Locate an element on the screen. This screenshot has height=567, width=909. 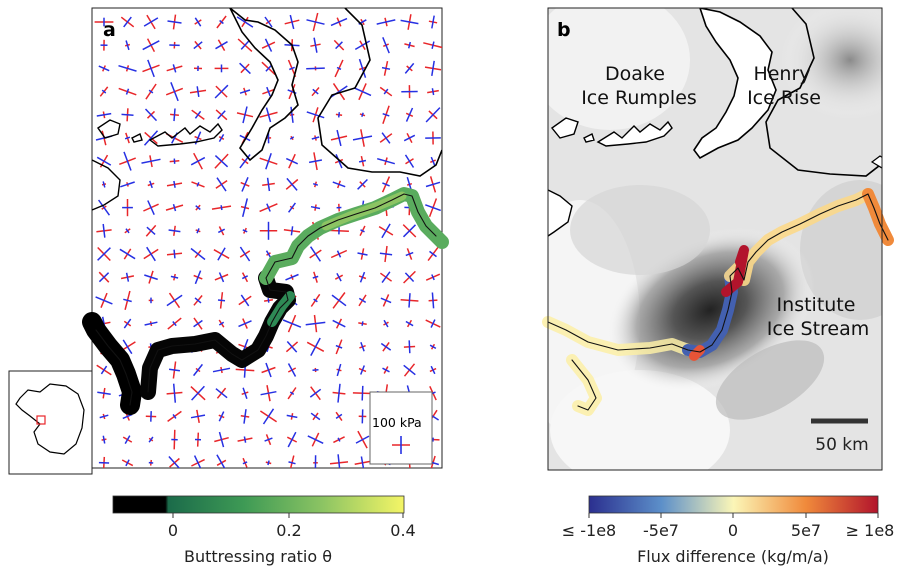
colorbar-b-tick-1: -5e7 is located at coordinates (661, 530).